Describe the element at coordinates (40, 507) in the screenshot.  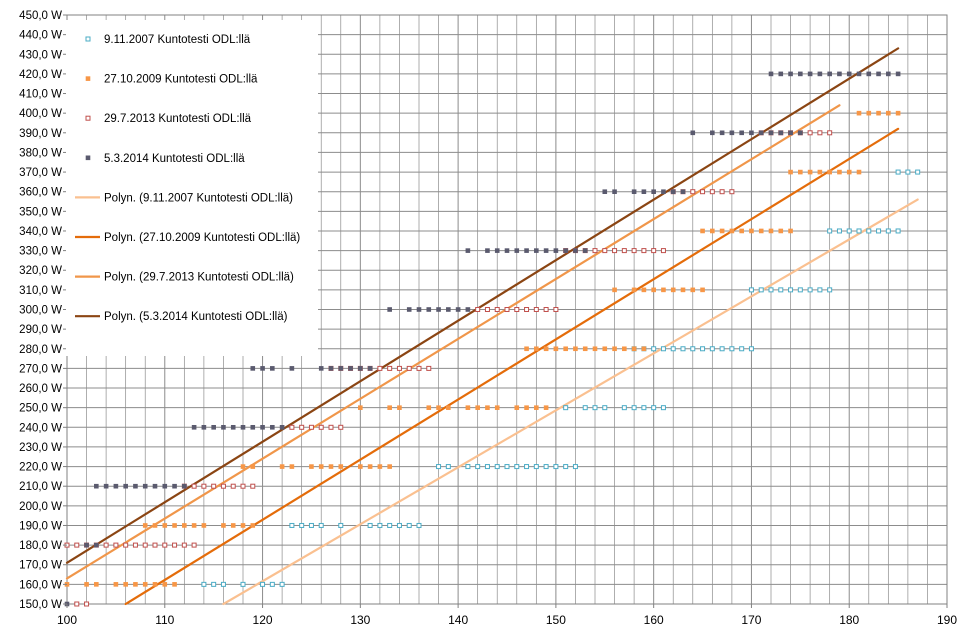
I see `y-tick-label: 200,0 W` at that location.